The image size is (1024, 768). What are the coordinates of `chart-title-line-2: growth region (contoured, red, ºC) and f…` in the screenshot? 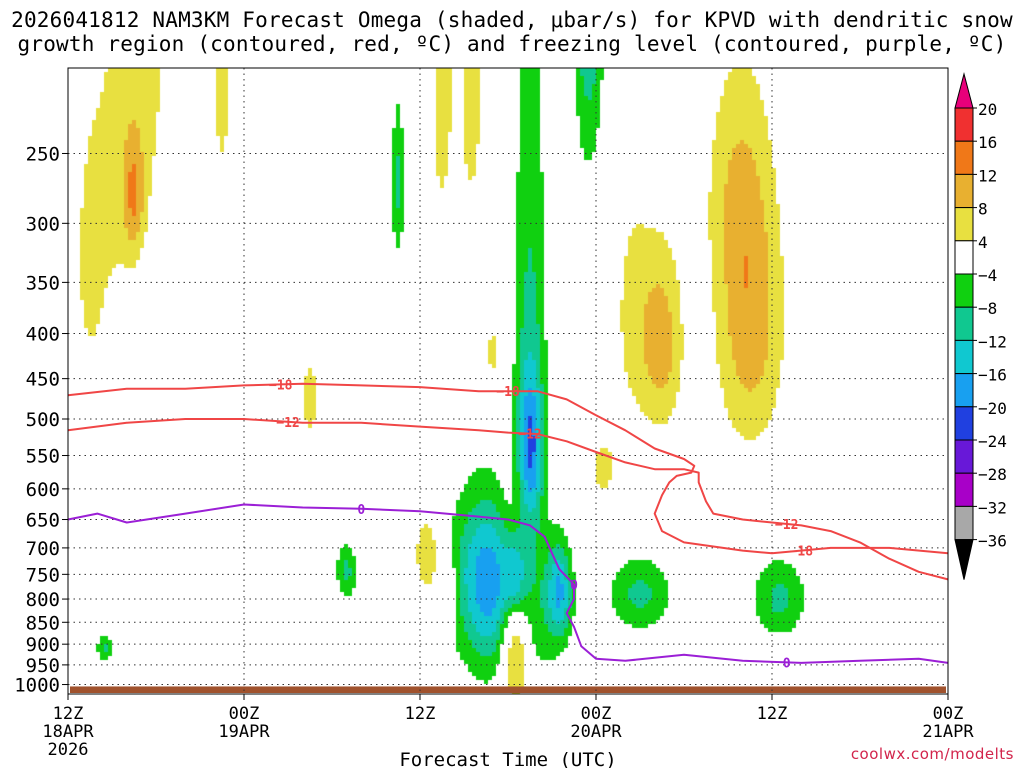 It's located at (512, 44).